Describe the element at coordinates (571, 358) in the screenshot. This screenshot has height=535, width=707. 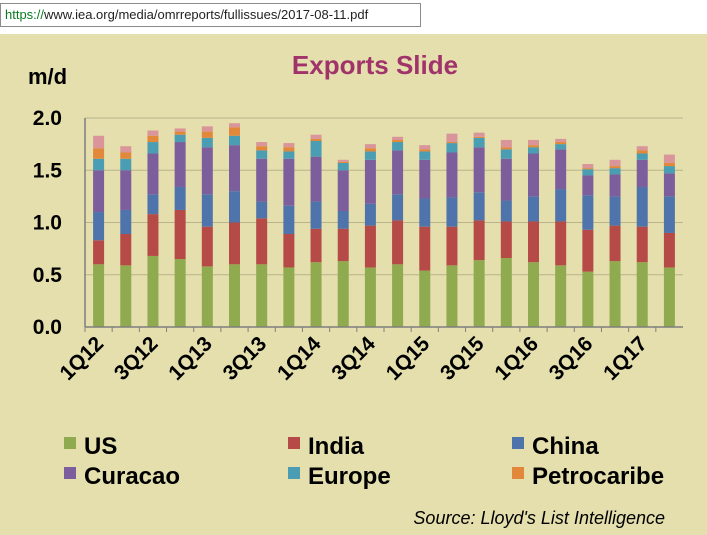
I see `x-tick-label: 3Q16` at that location.